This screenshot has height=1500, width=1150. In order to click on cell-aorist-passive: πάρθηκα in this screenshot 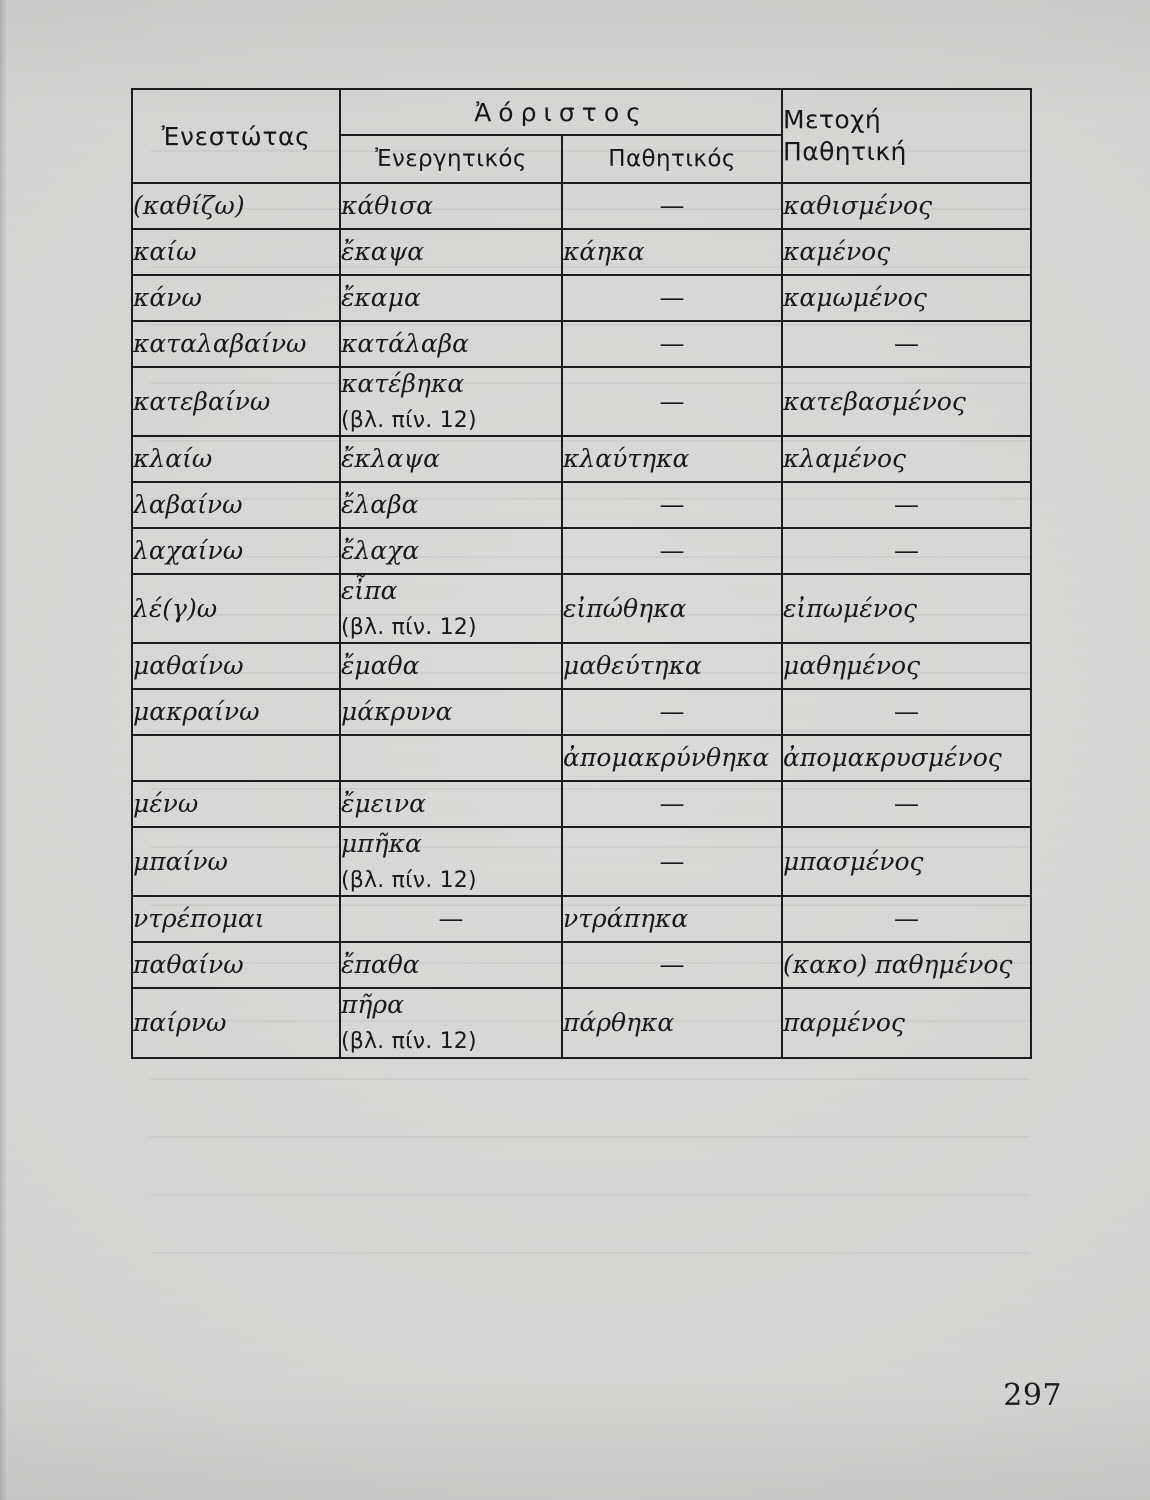, I will do `click(672, 1023)`.